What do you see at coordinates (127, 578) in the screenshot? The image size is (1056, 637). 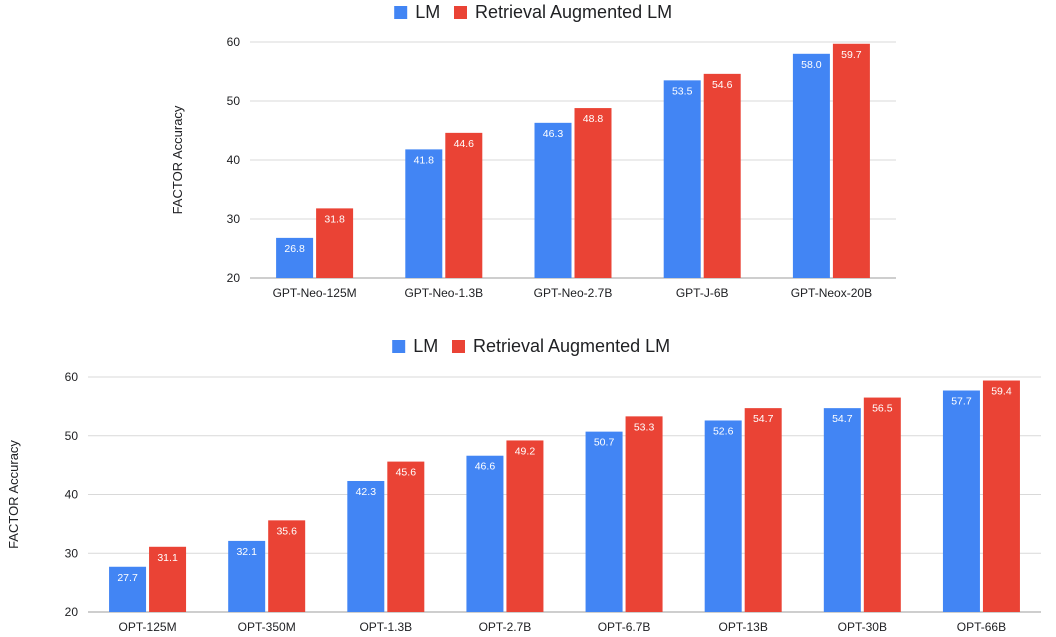 I see `data-label: 27.7` at bounding box center [127, 578].